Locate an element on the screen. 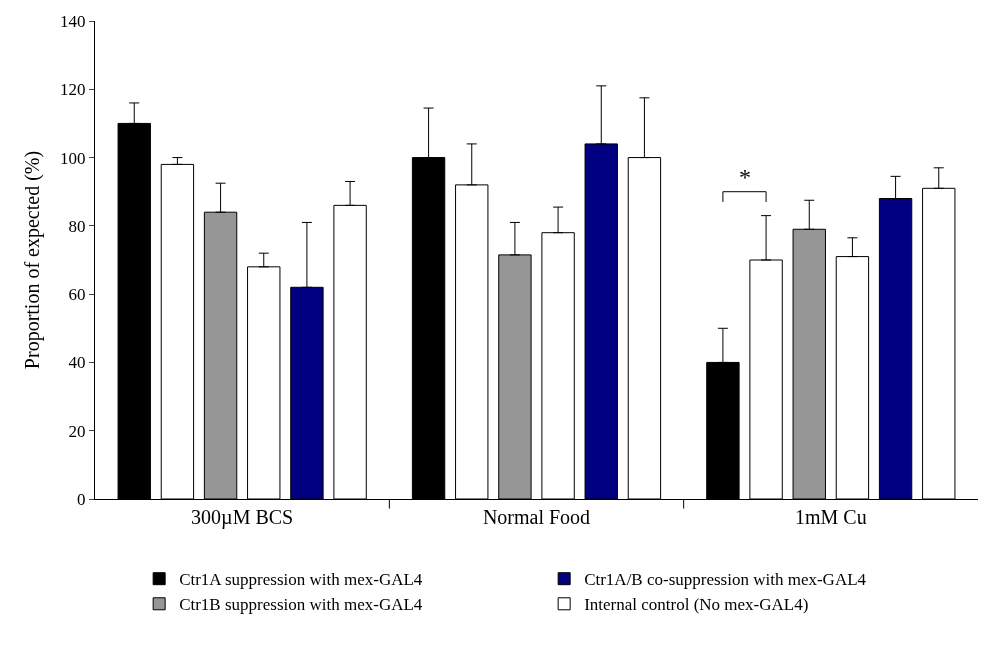  x-tick-label: 300µM BCS is located at coordinates (242, 517).